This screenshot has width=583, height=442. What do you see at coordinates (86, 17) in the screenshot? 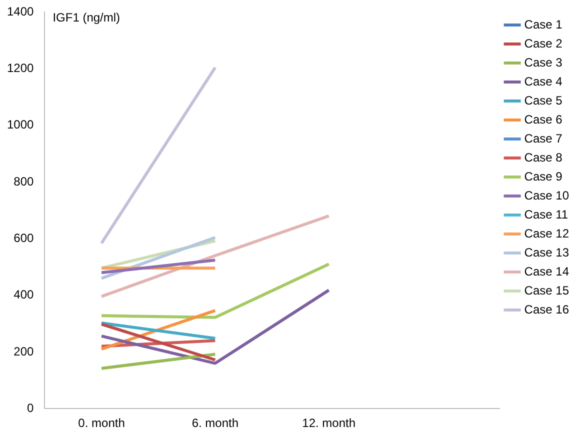
I see `y-axis-title: IGF1 (ng/ml)` at bounding box center [86, 17].